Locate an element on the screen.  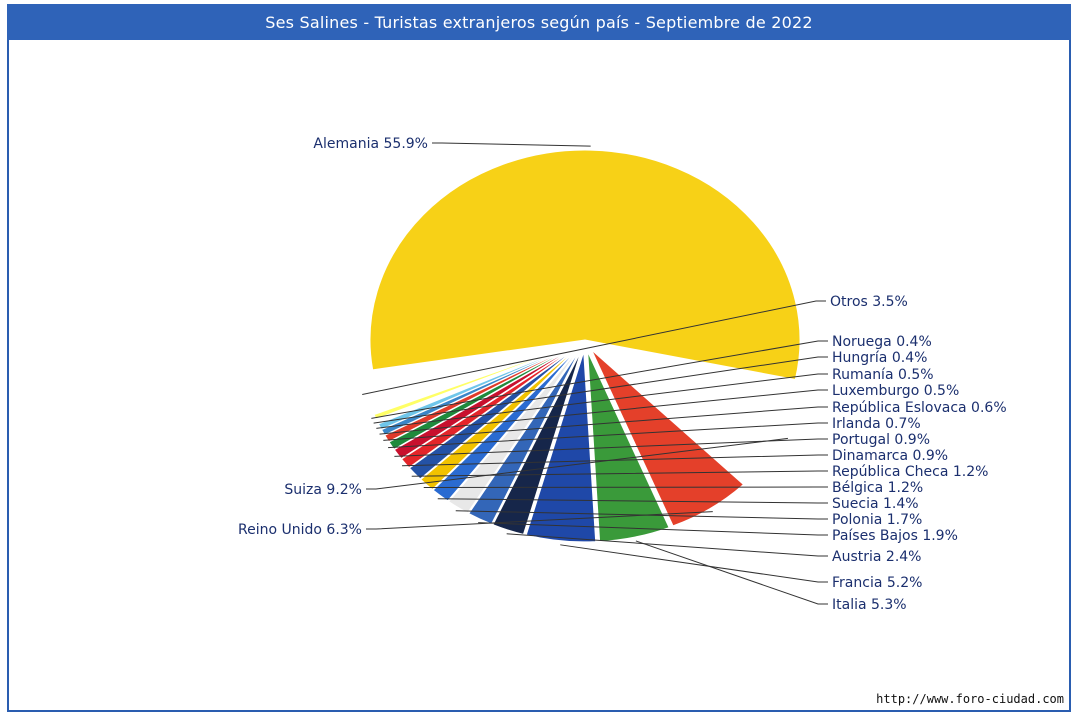
slice-república-checa is located at coordinates (492, 413).